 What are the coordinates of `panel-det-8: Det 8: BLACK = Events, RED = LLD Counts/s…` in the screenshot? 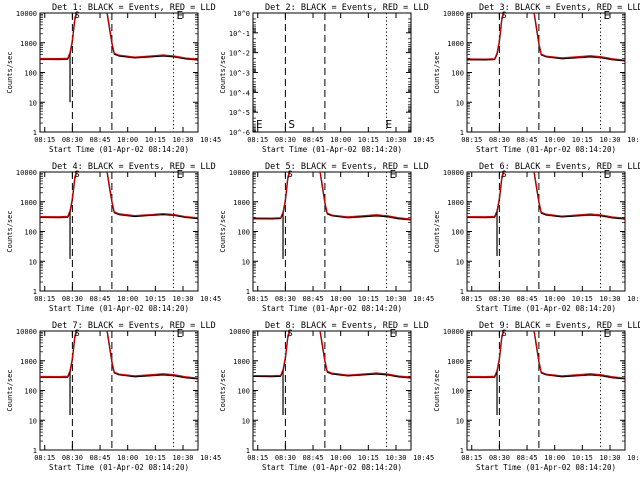 It's located at (326, 396).